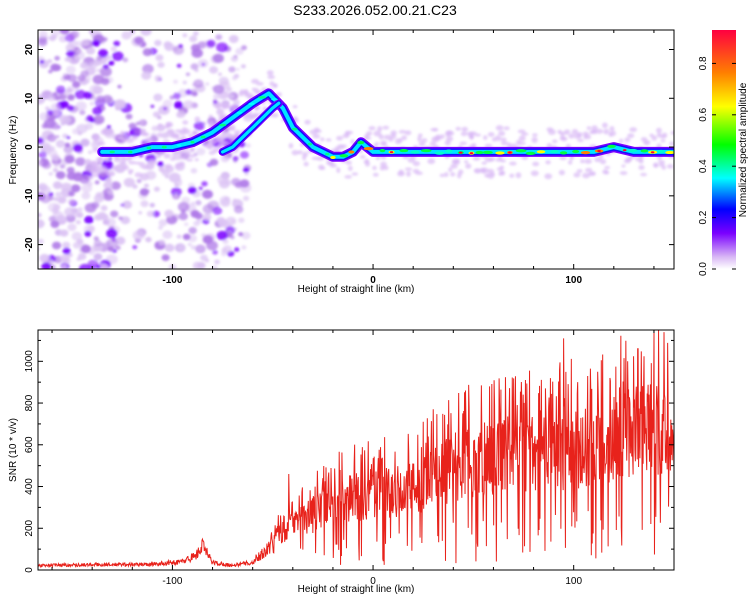 The width and height of the screenshot is (750, 600). What do you see at coordinates (703, 269) in the screenshot?
I see `colorbar-tick-label: 0.0` at bounding box center [703, 269].